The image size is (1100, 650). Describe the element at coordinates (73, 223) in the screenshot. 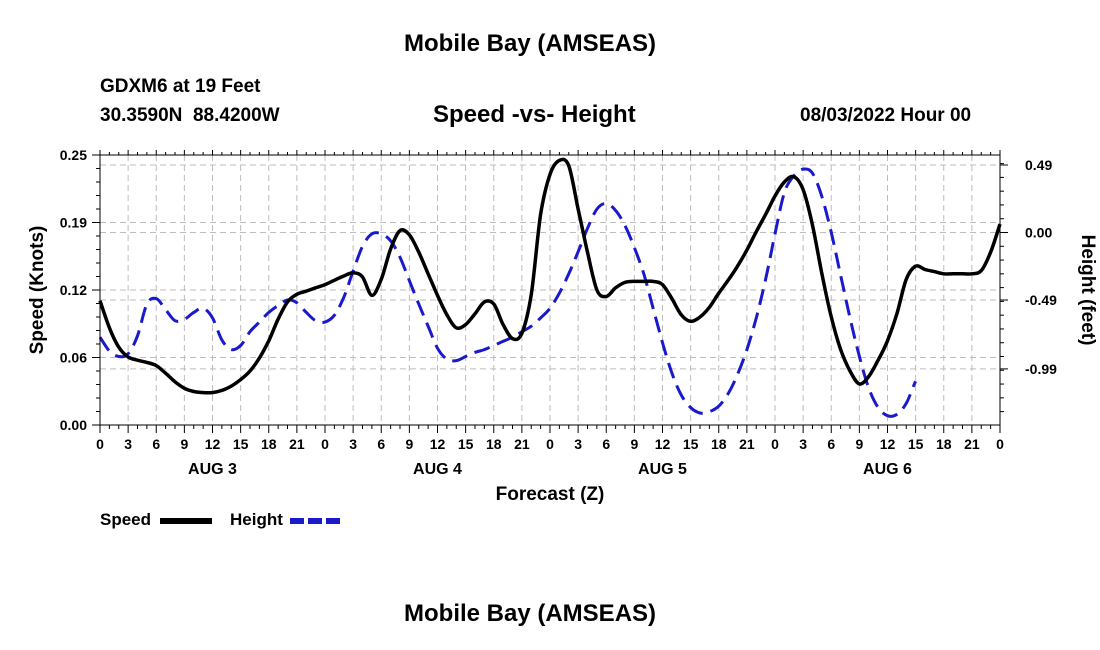

I see `y-tick-label: 0.19` at that location.